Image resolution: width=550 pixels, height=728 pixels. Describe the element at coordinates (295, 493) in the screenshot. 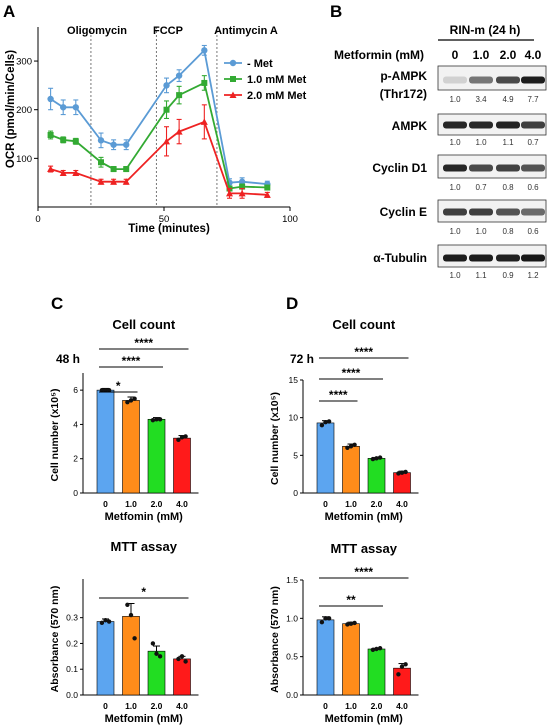

I see `y-tick-label: 0` at that location.